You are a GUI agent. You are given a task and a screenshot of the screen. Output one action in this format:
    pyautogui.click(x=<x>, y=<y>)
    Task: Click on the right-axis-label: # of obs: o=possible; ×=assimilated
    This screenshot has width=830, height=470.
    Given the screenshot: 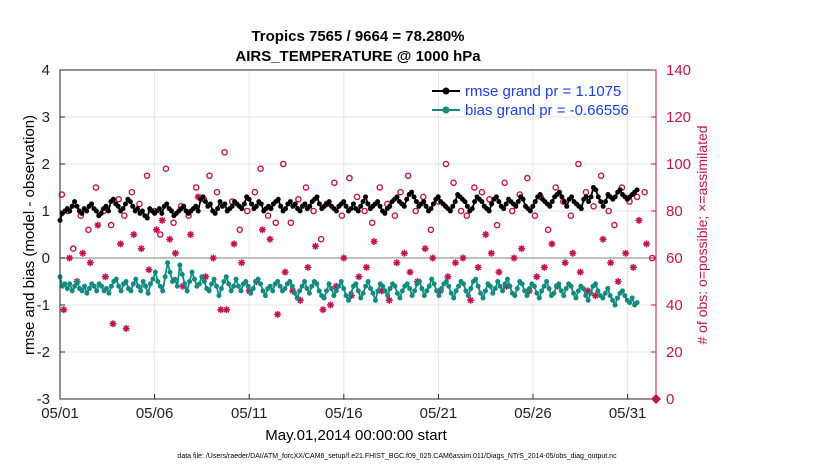 What is the action you would take?
    pyautogui.click(x=702, y=234)
    